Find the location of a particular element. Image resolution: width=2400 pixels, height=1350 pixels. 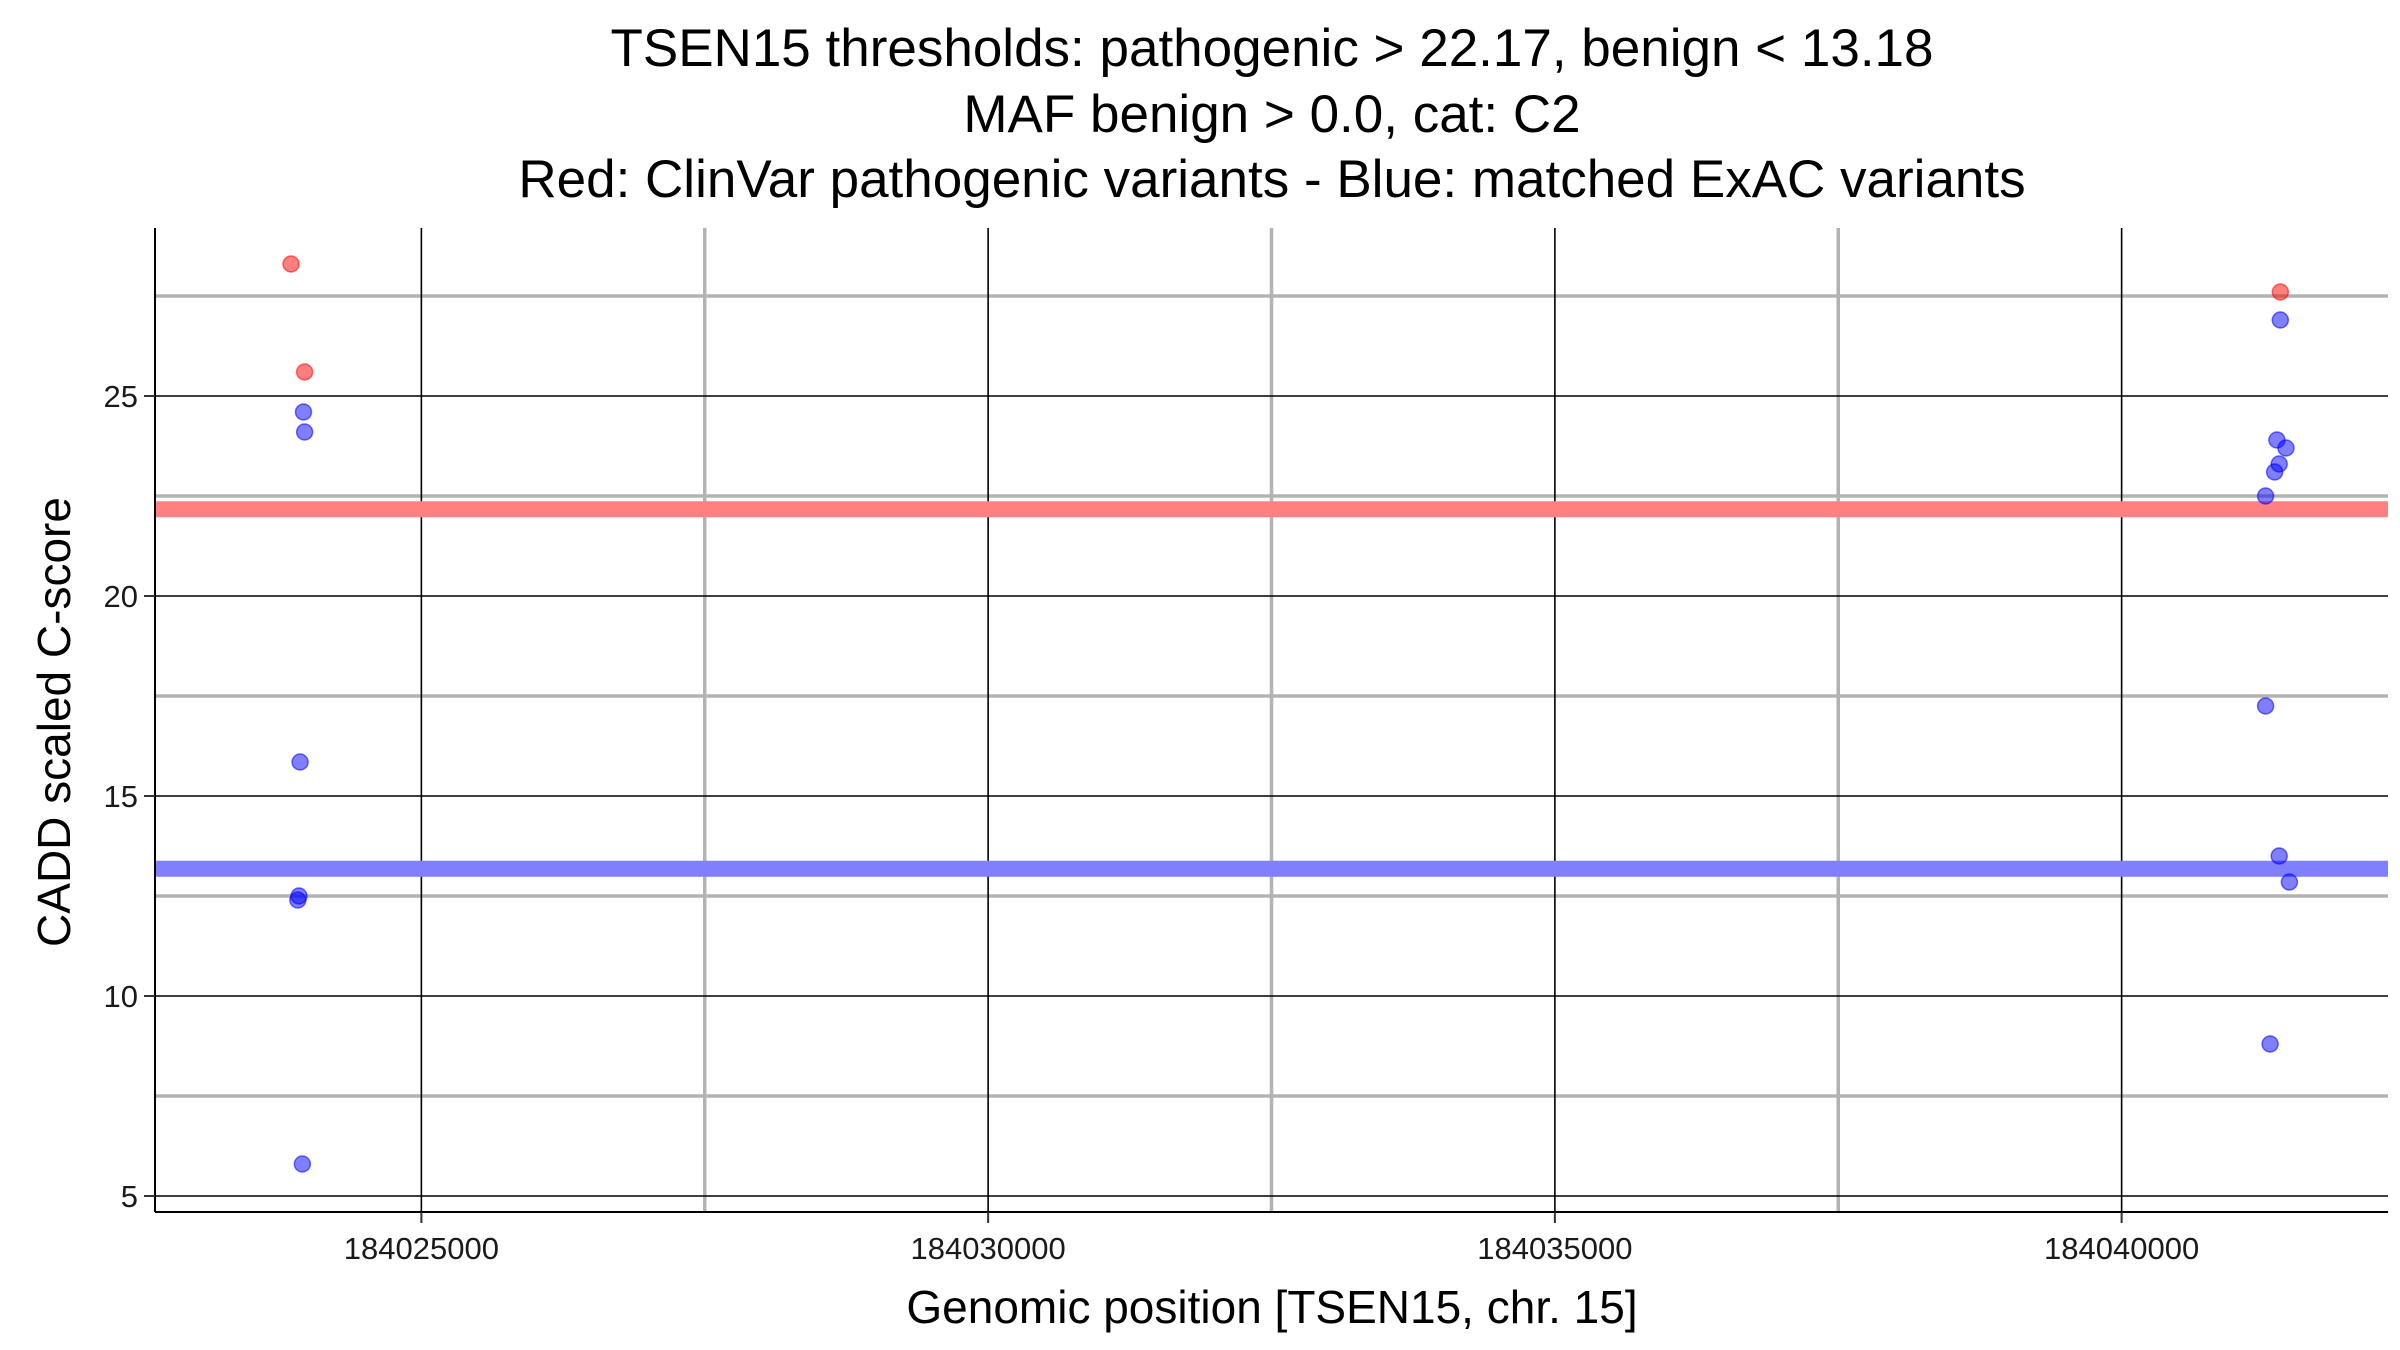

y-tick-label: 15 is located at coordinates (121, 796).